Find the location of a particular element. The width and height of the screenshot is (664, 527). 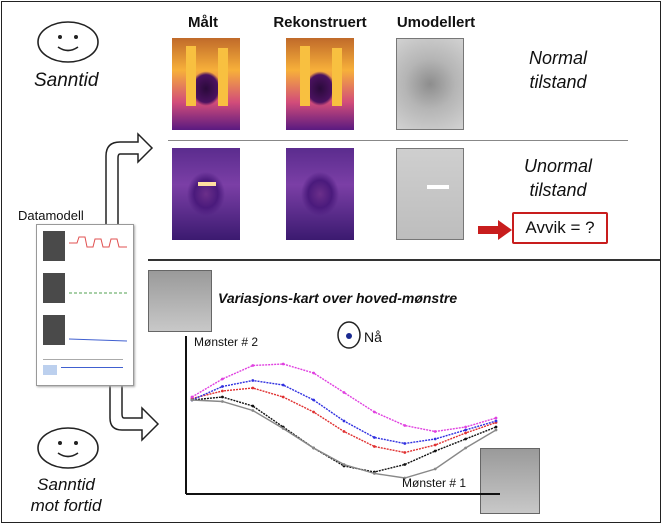

column-header-unmodelled: Umodellert is located at coordinates (436, 22).